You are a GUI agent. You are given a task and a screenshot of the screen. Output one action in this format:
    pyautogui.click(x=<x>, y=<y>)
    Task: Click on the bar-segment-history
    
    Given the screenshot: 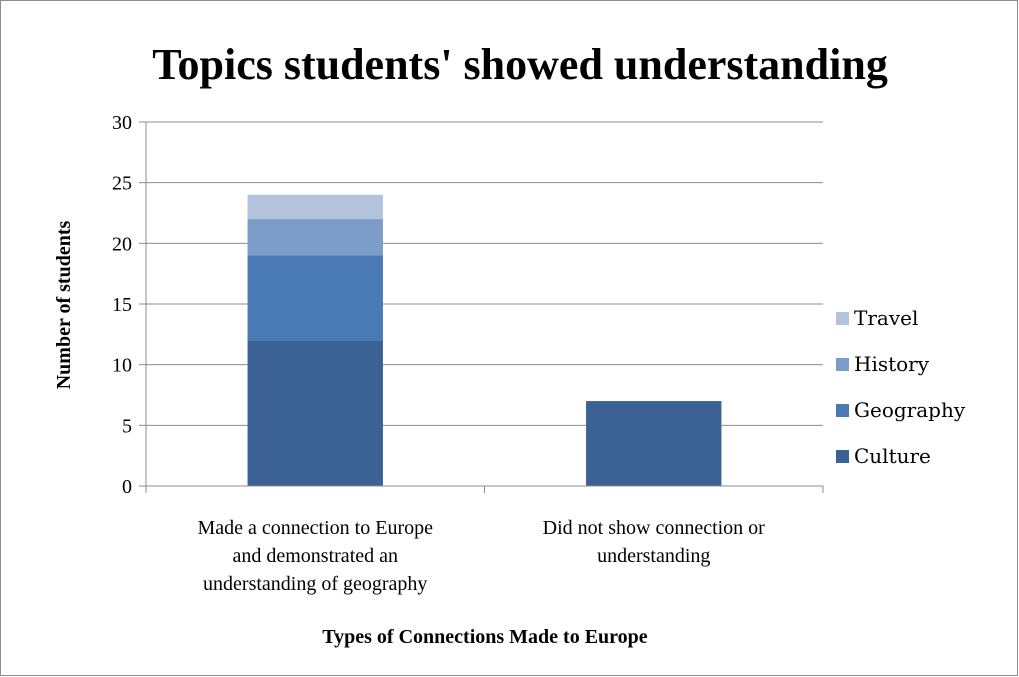 What is the action you would take?
    pyautogui.click(x=315, y=237)
    